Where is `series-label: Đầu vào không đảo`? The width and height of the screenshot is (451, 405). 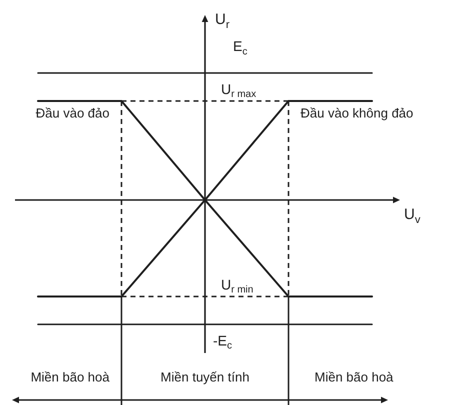 series-label: Đầu vào không đảo is located at coordinates (357, 113).